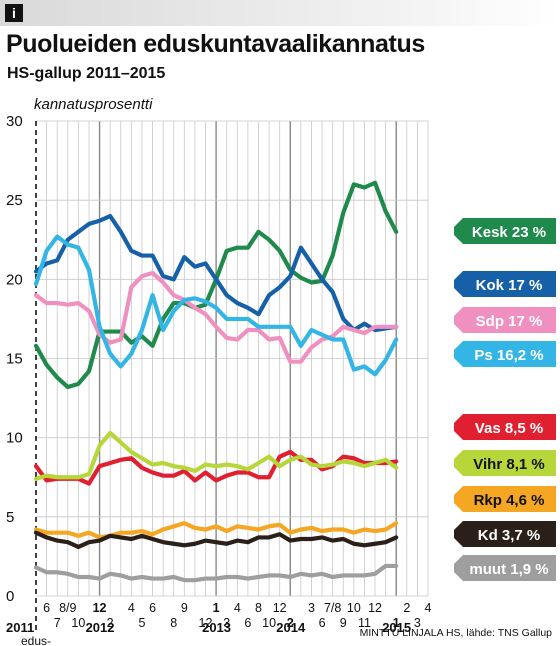  I want to click on series-line-kd, so click(216, 540).